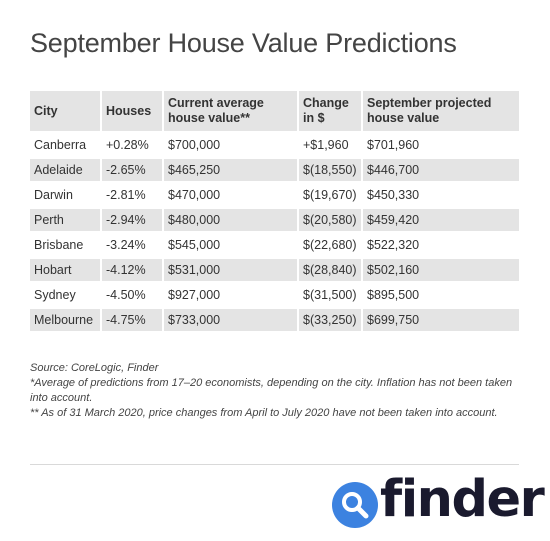  I want to click on header-projected-value: September projected house value, so click(440, 111).